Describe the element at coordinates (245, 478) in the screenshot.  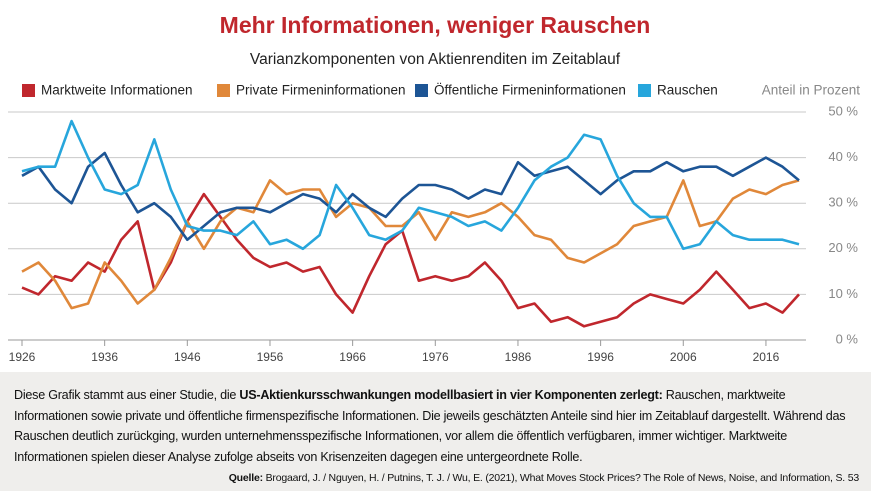
I see `source-label: Quelle:` at that location.